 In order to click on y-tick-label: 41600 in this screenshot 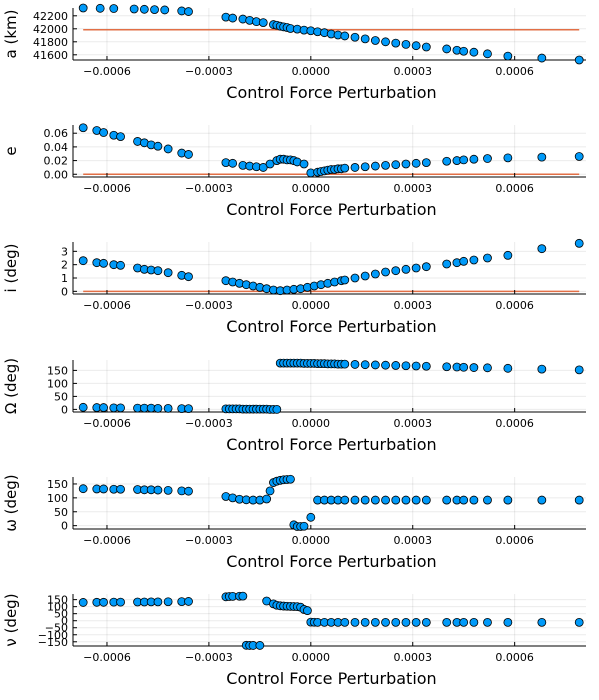, I will do `click(50, 55)`.